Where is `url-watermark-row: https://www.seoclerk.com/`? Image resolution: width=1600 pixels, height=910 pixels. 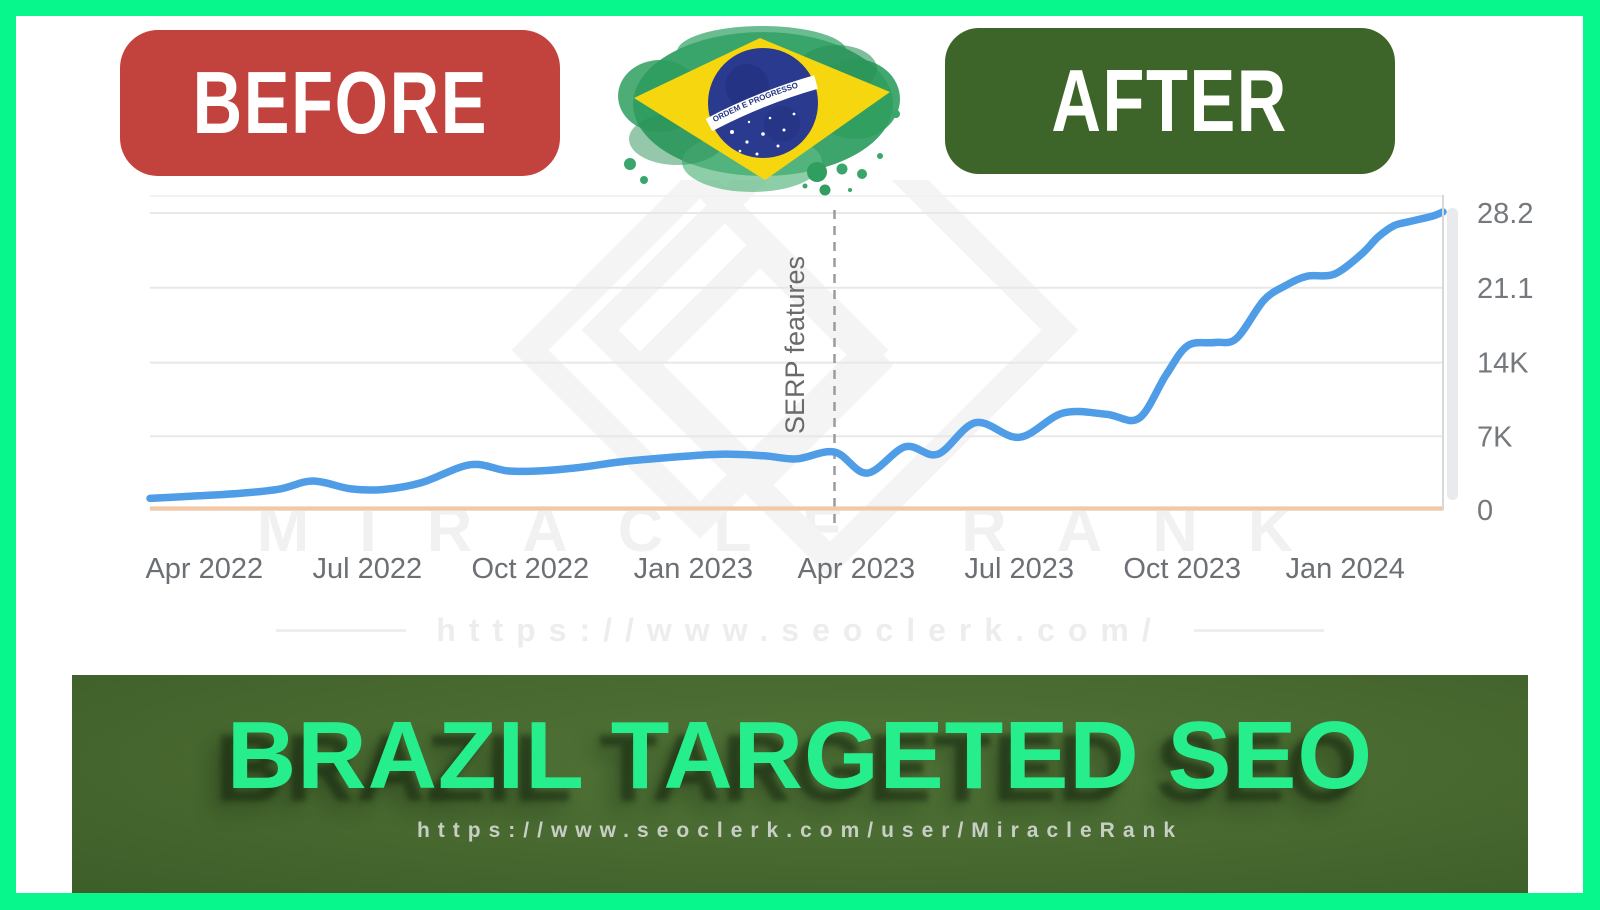
url-watermark-row: https://www.seoclerk.com/ is located at coordinates (800, 630).